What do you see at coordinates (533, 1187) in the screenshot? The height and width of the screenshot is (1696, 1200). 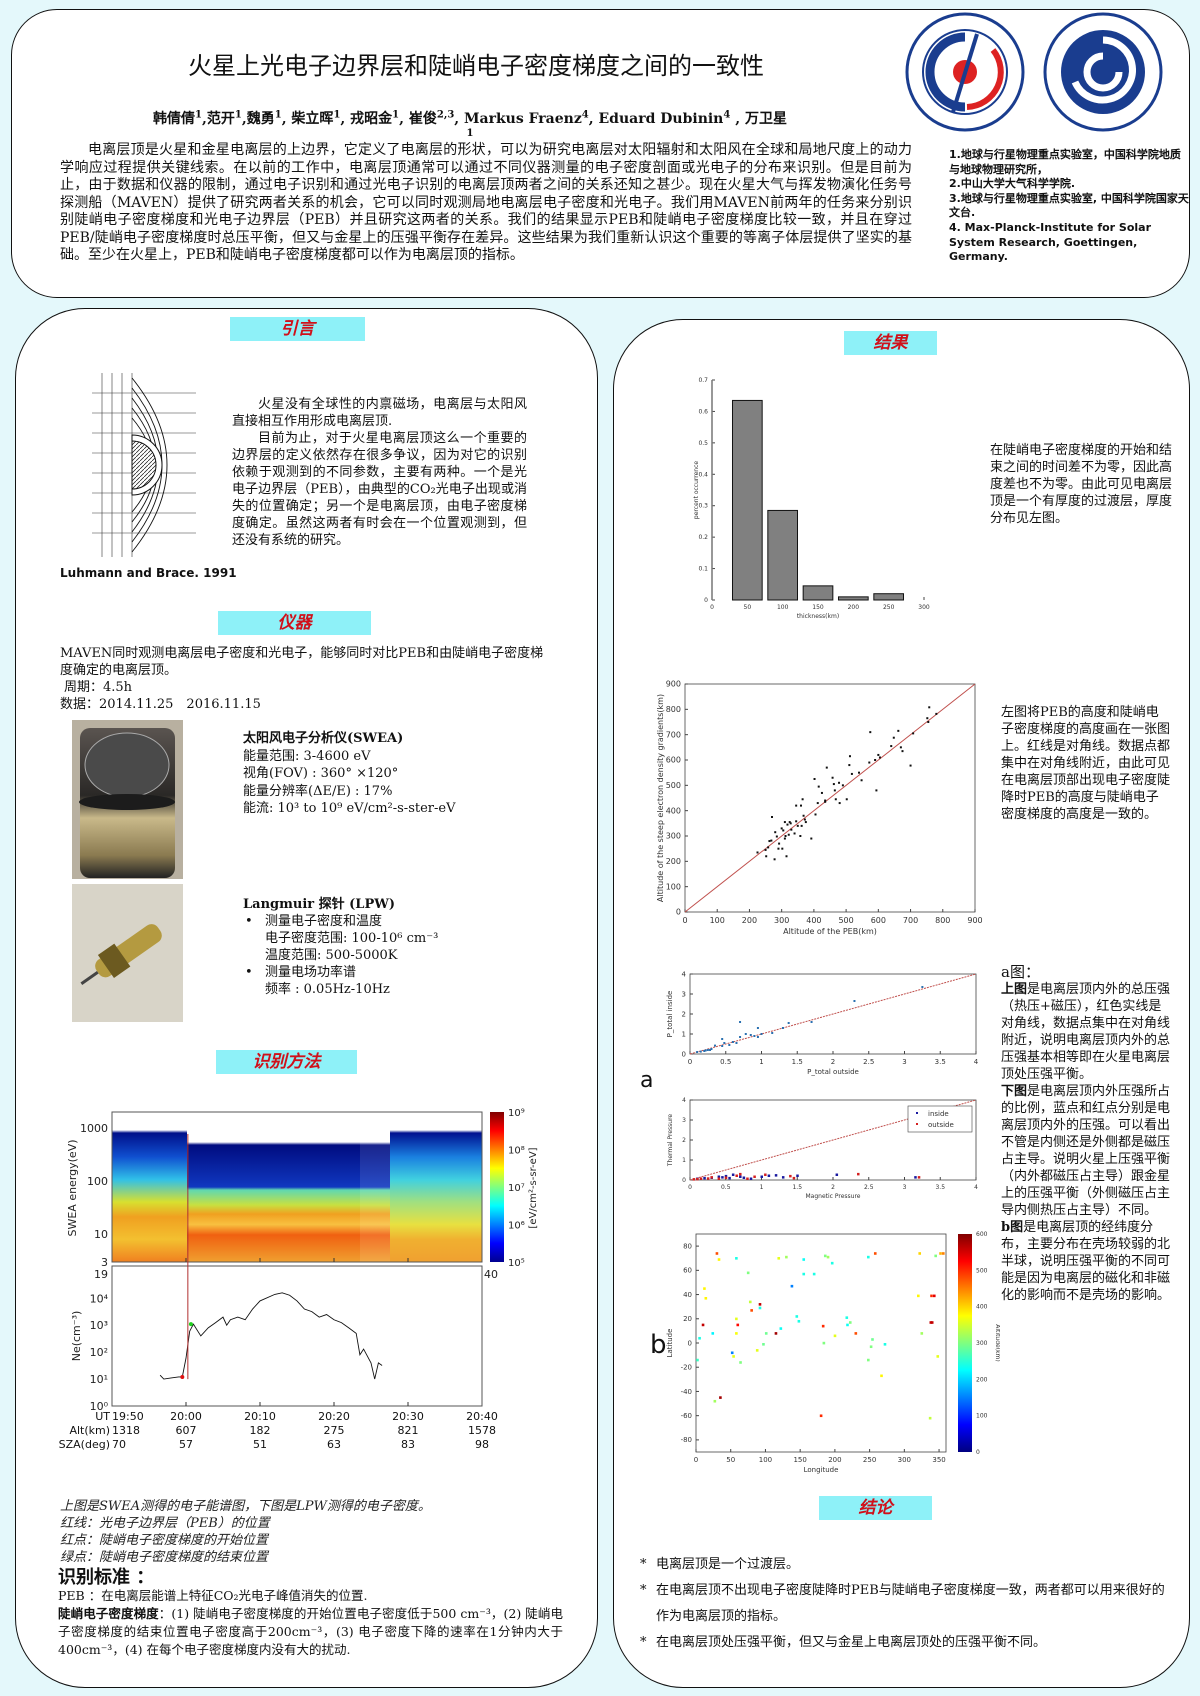 I see `colorbar-label: [eV/cm²-s-sr-eV]` at bounding box center [533, 1187].